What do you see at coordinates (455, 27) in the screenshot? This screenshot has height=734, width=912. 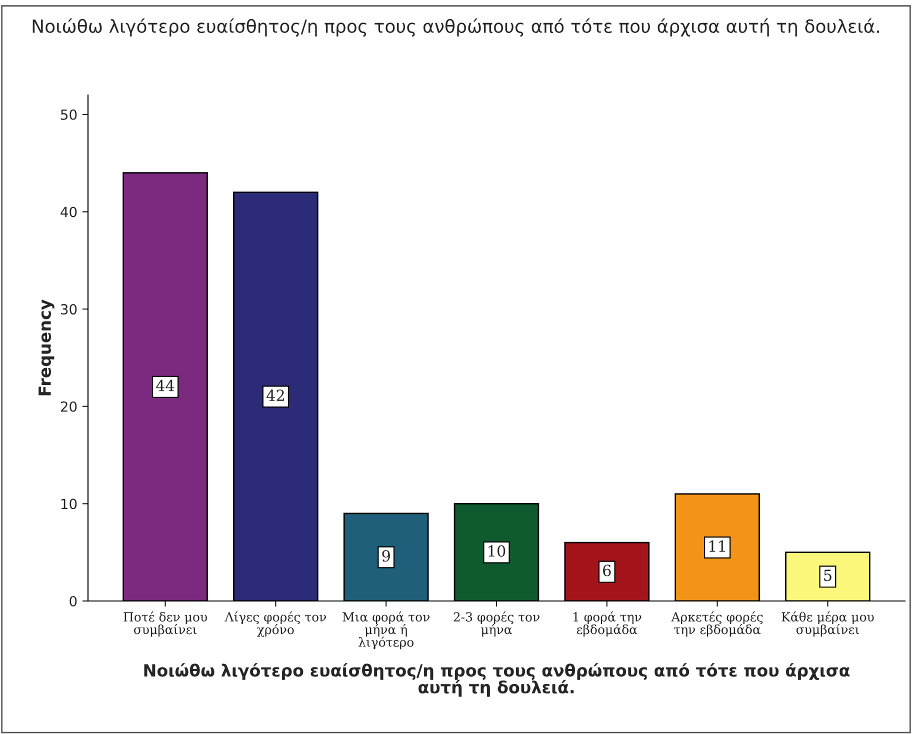 I see `chart-title: Νοιώθω λιγότερο ευαίσθητος/η προς τους ανθρώπους από τότε που άρχισα αυτή τη δουλειά.` at bounding box center [455, 27].